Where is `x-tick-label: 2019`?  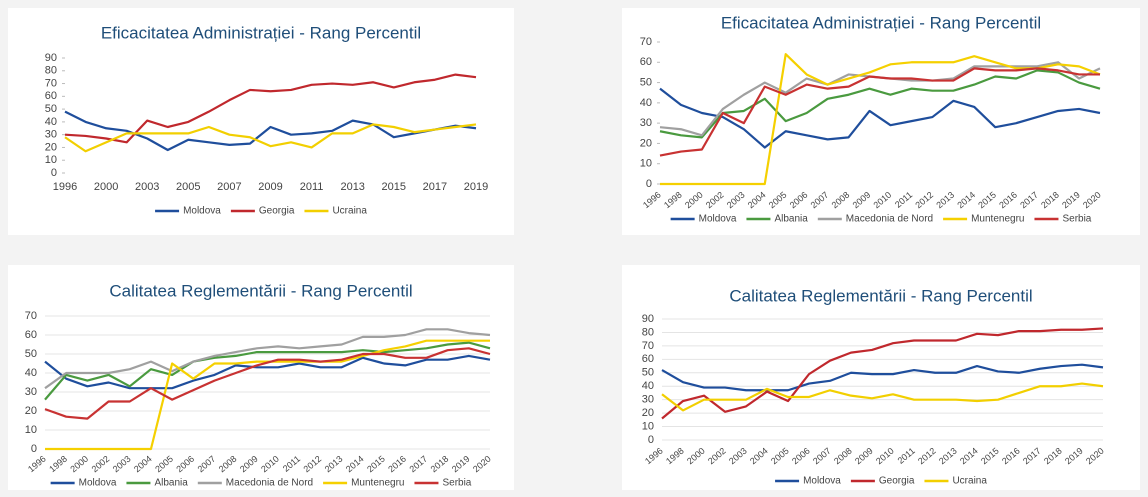 x-tick-label: 2019 is located at coordinates (476, 187).